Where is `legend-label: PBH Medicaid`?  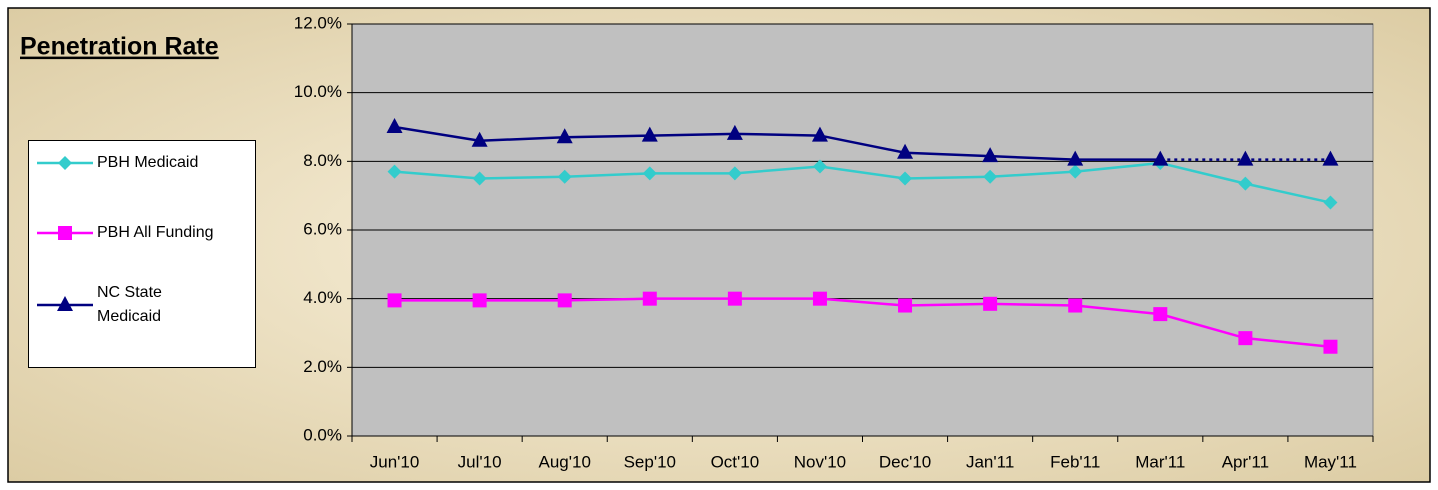
legend-label: PBH Medicaid is located at coordinates (148, 162).